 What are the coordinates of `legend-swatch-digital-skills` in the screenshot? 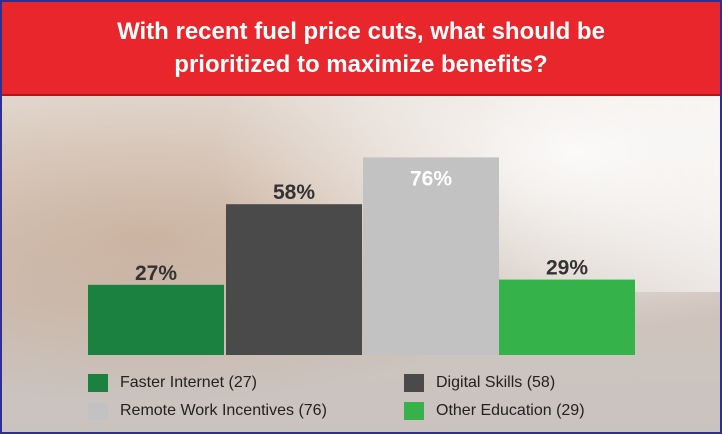 It's located at (414, 383).